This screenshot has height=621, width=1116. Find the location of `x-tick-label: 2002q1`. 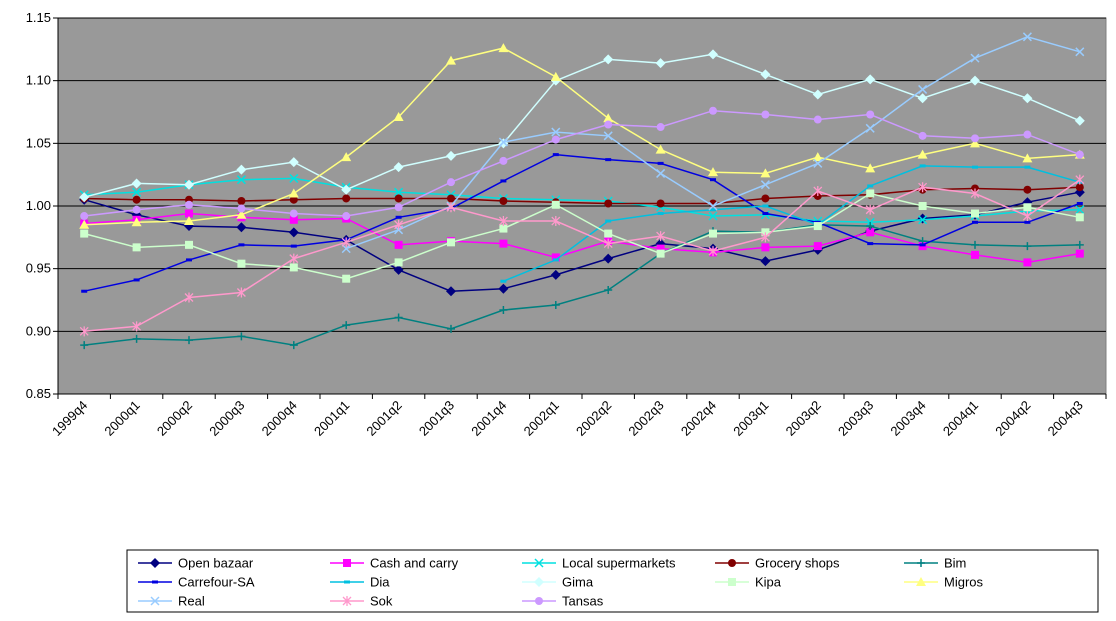

x-tick-label: 2002q1 is located at coordinates (541, 418).